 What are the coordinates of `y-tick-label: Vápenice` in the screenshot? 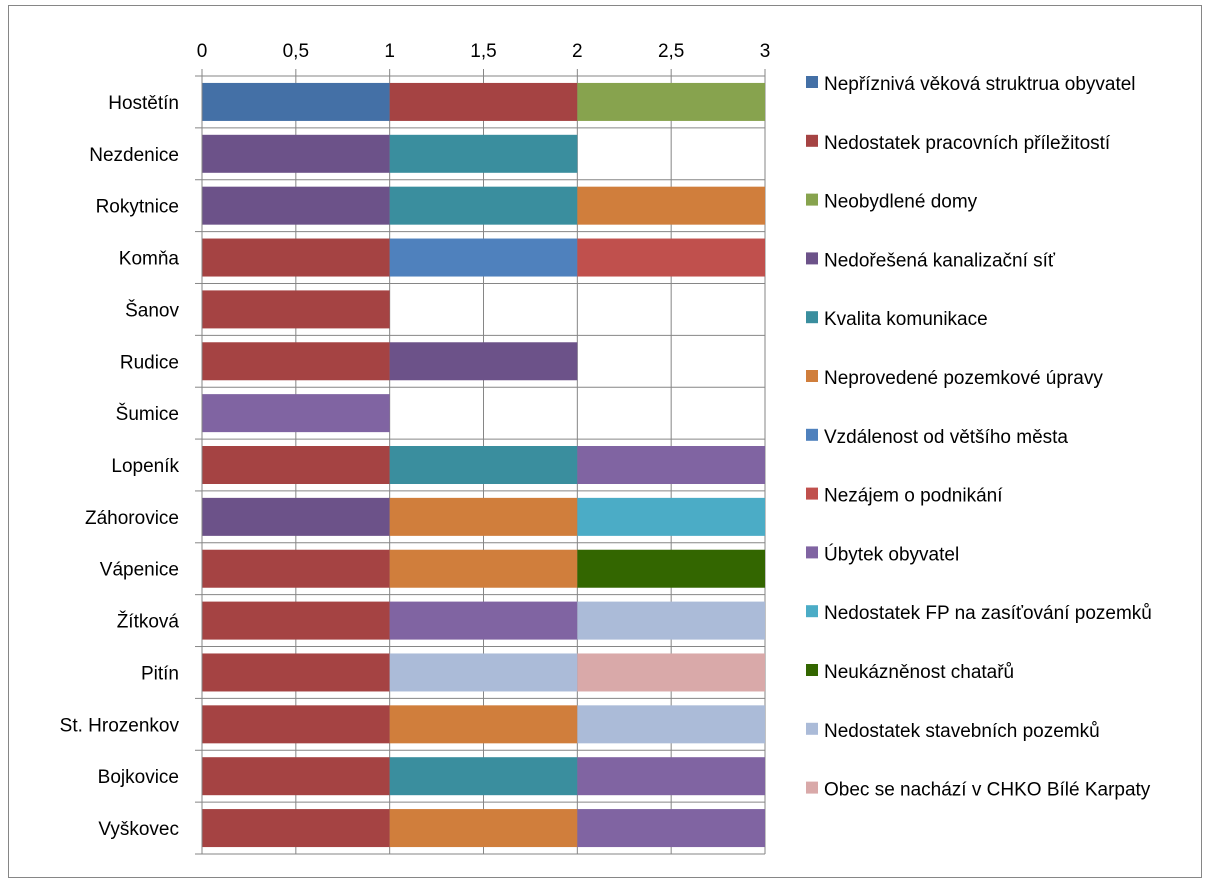 It's located at (139, 570).